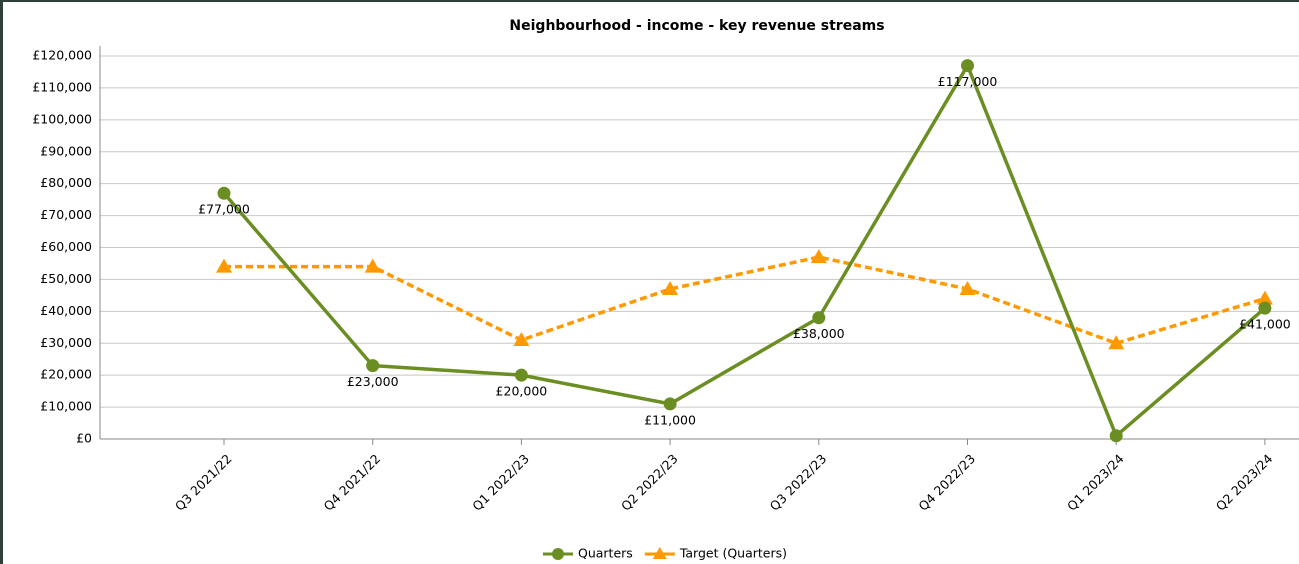 This screenshot has width=1299, height=564. I want to click on data-label: £41,000, so click(1265, 324).